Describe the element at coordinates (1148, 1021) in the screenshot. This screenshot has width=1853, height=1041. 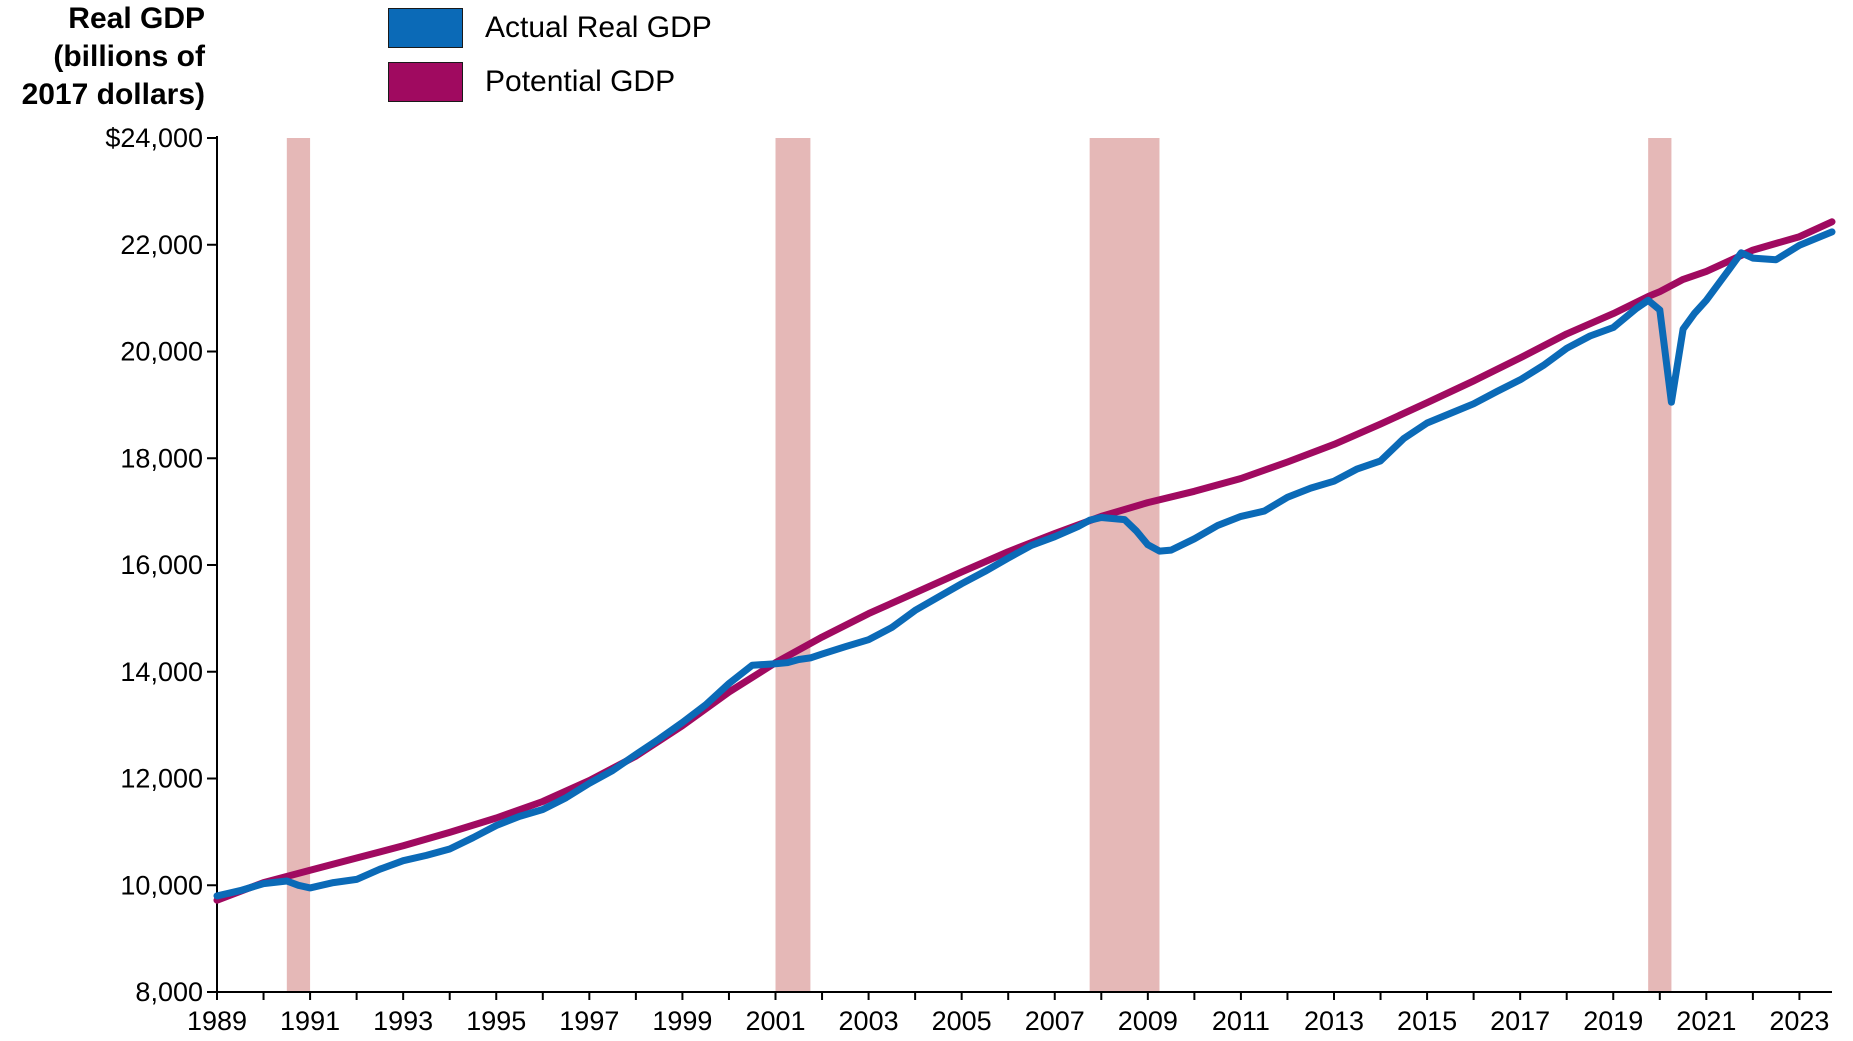
I see `x-tick-label: 2009` at that location.